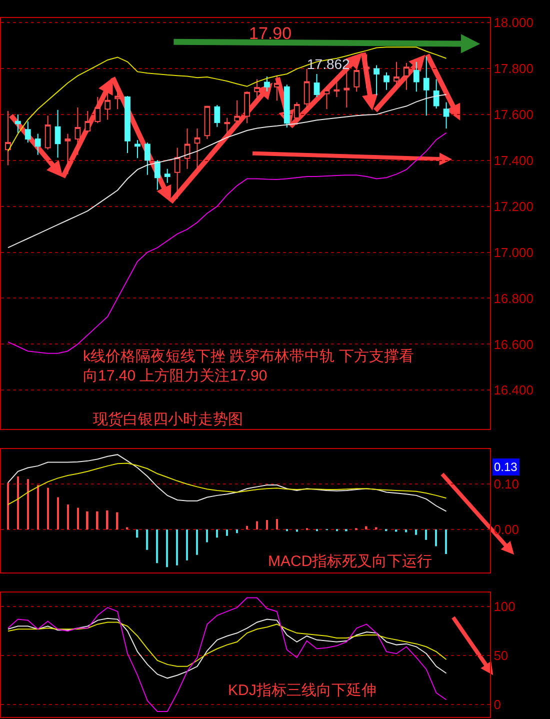  I want to click on annotation: KDJ指标三线向下延伸, so click(302, 690).